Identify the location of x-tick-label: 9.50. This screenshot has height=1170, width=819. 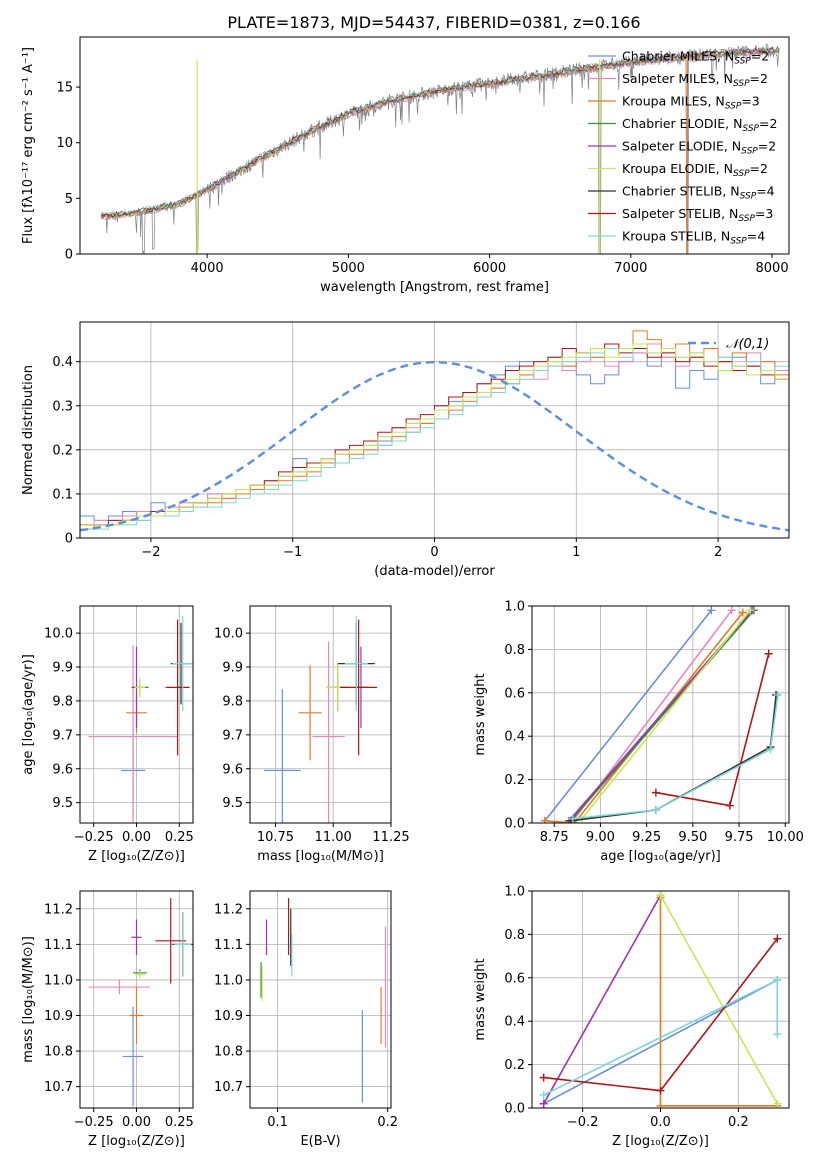
(692, 837).